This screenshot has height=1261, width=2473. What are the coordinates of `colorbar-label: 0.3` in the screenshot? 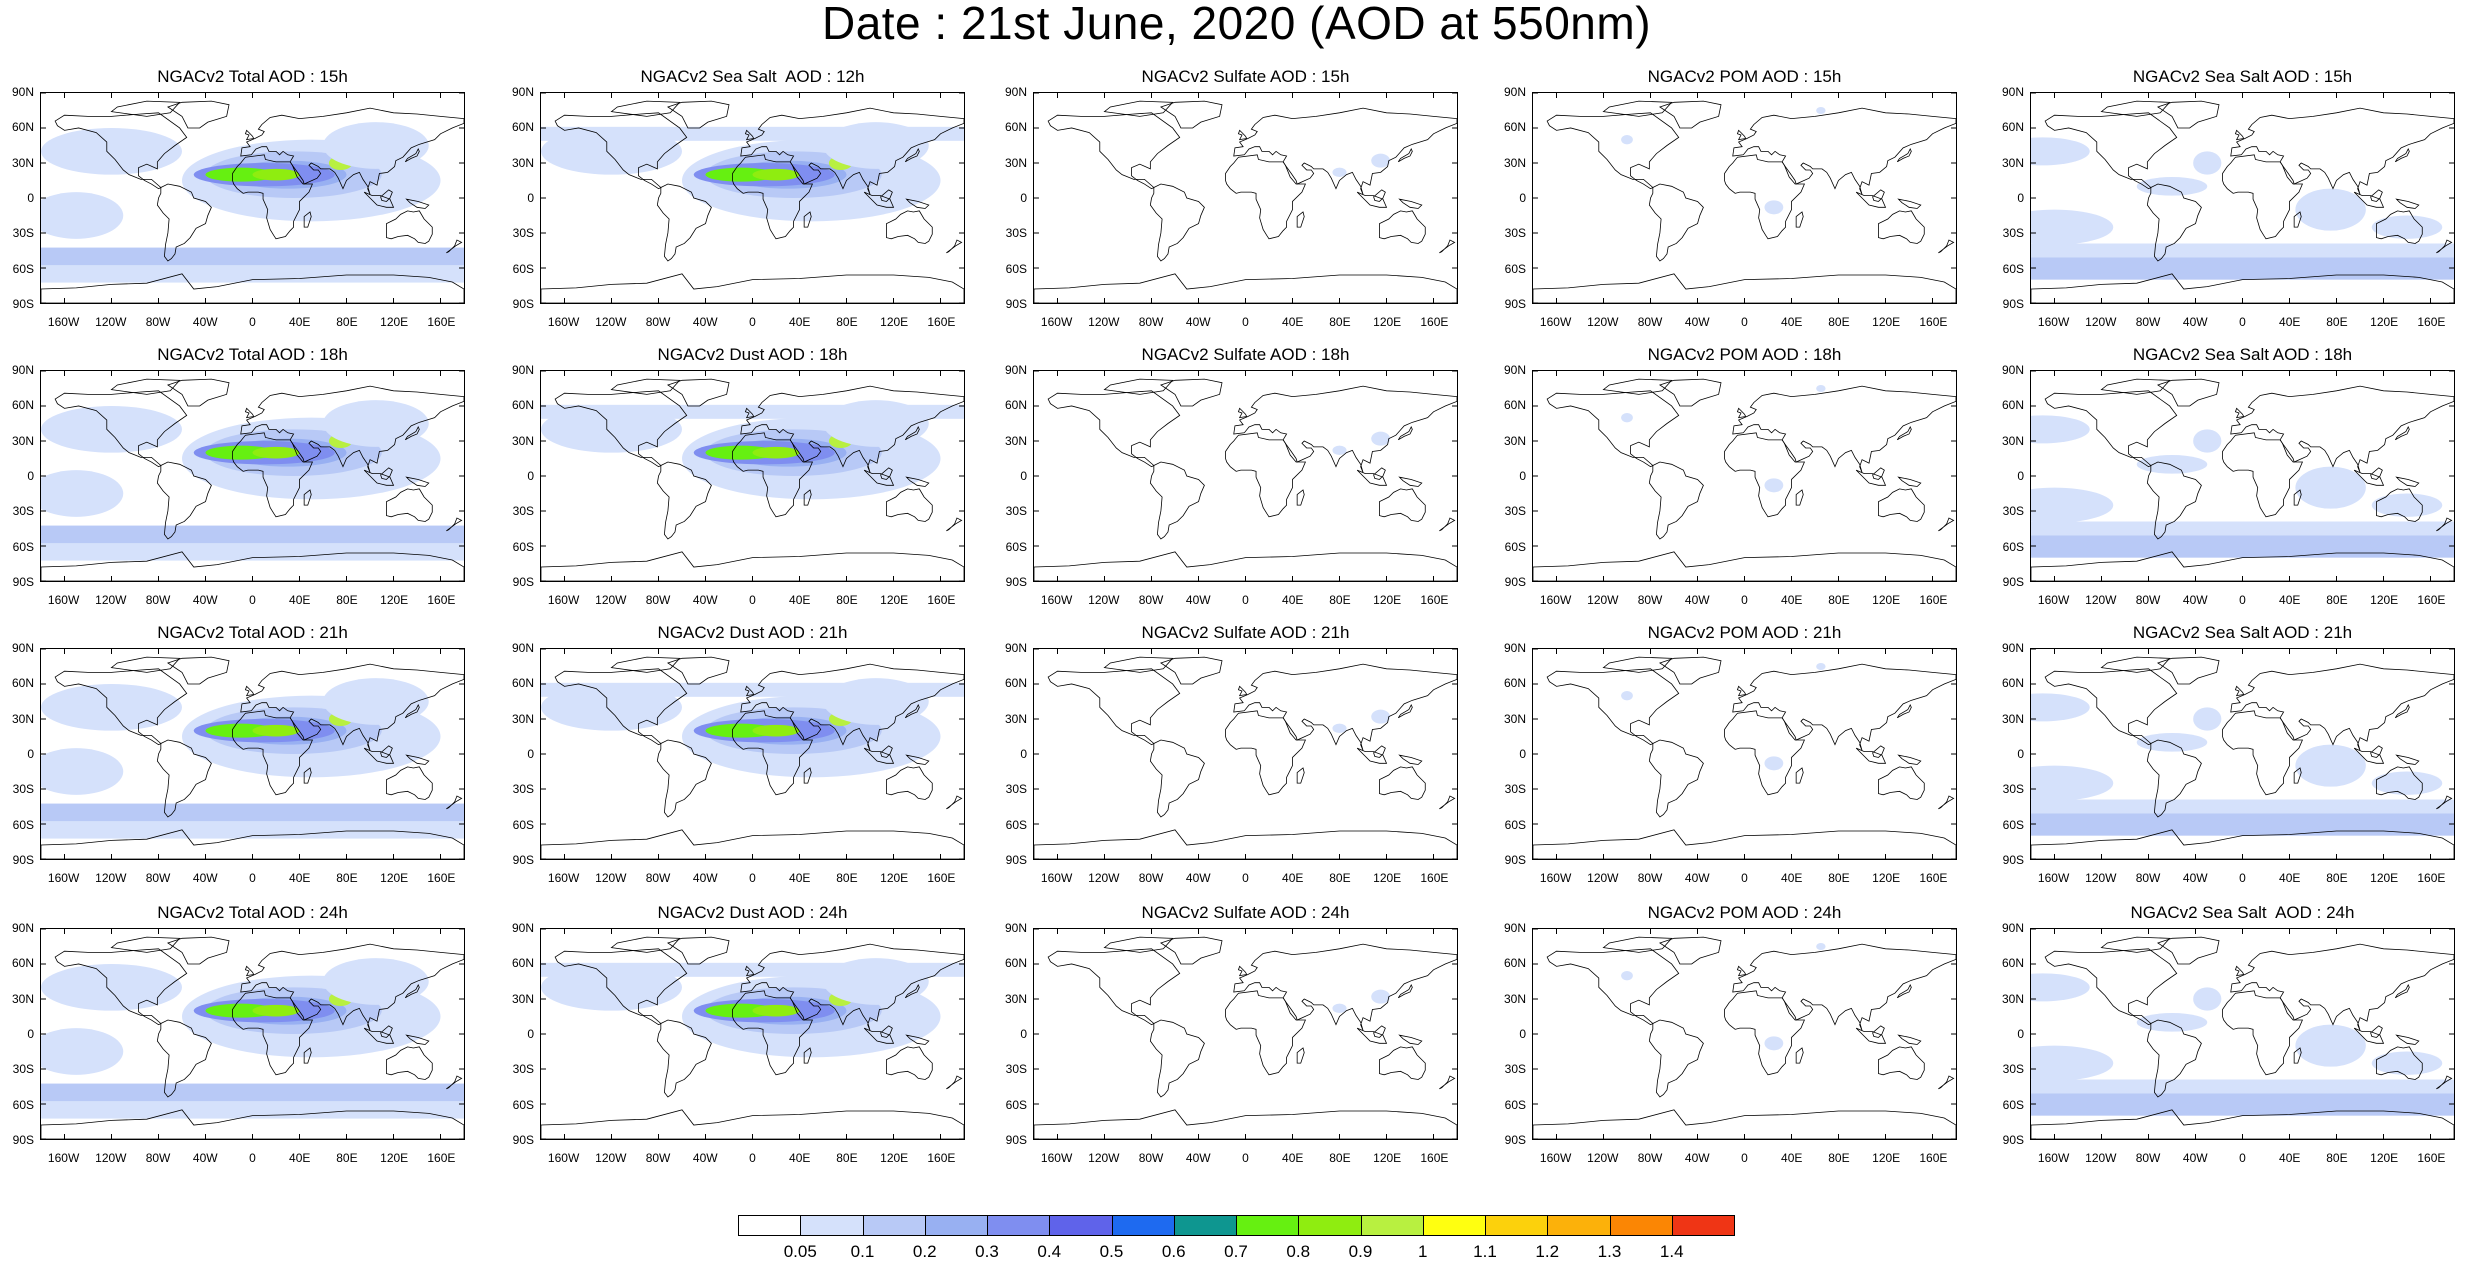 It's located at (987, 1251).